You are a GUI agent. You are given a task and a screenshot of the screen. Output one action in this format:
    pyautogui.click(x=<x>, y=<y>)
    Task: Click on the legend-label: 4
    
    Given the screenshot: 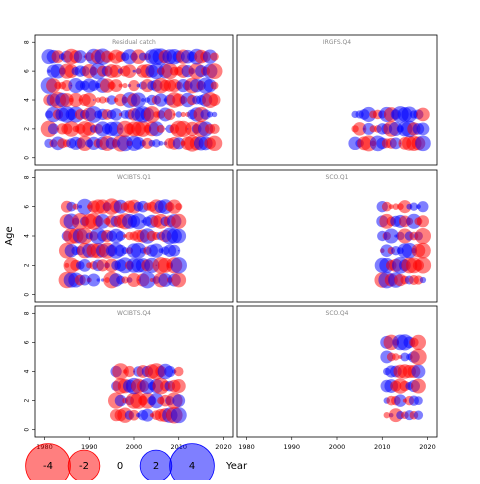 What is the action you would take?
    pyautogui.click(x=192, y=466)
    